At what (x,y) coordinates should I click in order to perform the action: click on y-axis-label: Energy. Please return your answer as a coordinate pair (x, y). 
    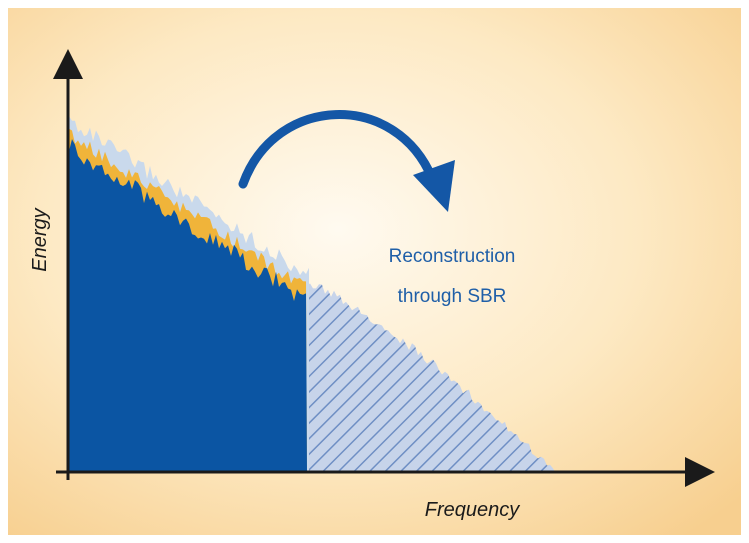
    Looking at the image, I should click on (40, 239).